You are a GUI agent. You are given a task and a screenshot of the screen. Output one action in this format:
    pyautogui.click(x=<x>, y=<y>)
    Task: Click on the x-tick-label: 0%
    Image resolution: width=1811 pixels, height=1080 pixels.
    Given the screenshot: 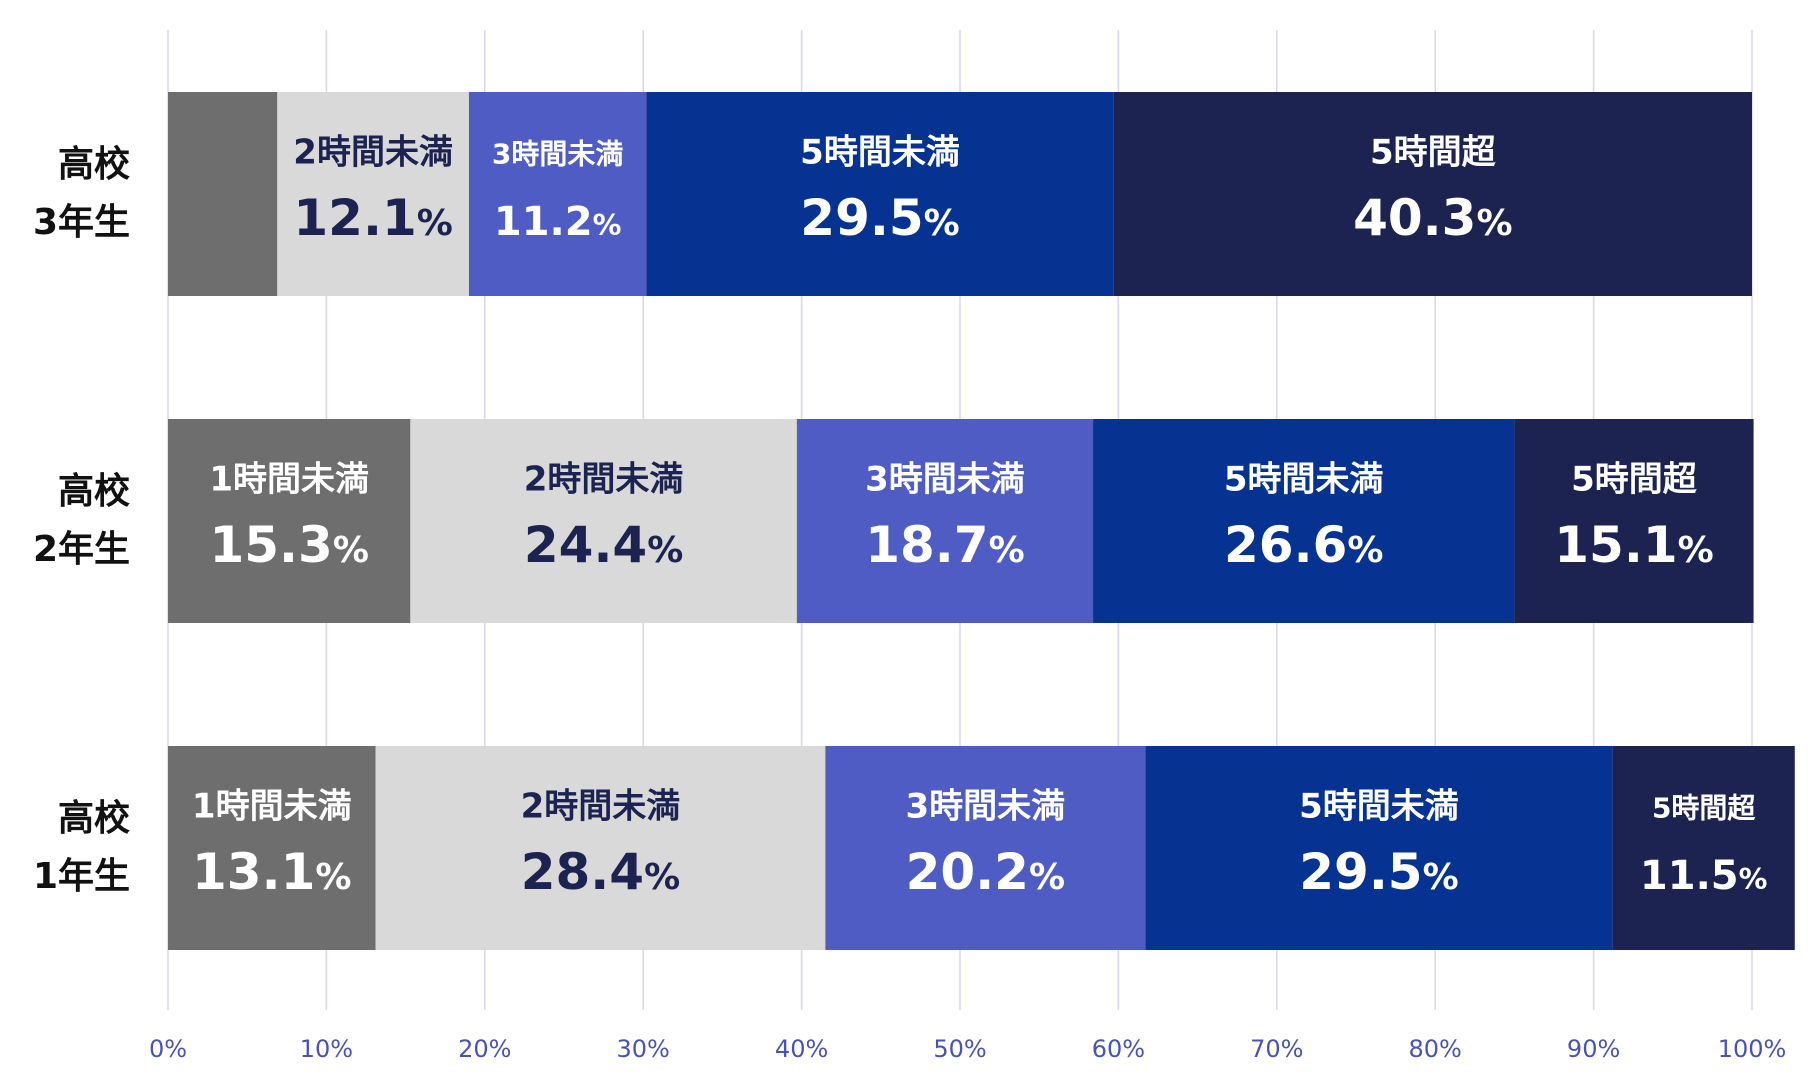 What is the action you would take?
    pyautogui.click(x=168, y=1049)
    